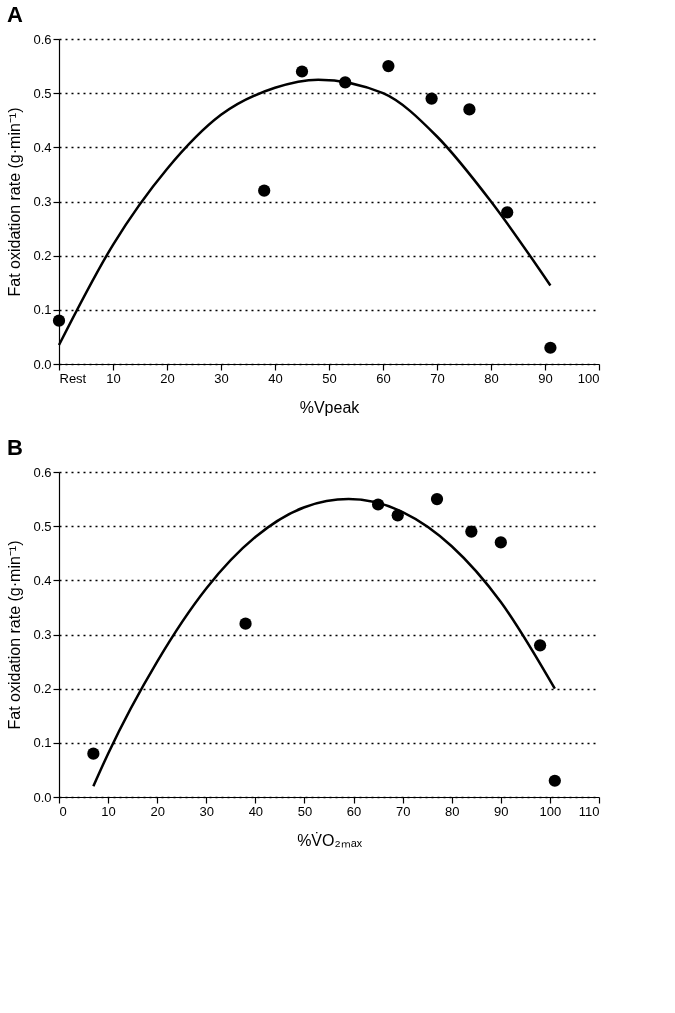  Describe the element at coordinates (63, 811) in the screenshot. I see `x-tick-label: 0` at that location.